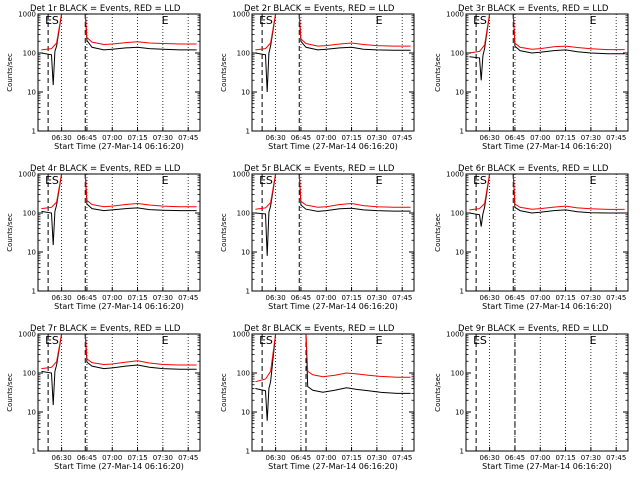 The height and width of the screenshot is (480, 640). I want to click on panel-title: Det 6r BLACK = Events, RED = LLD, so click(533, 169).